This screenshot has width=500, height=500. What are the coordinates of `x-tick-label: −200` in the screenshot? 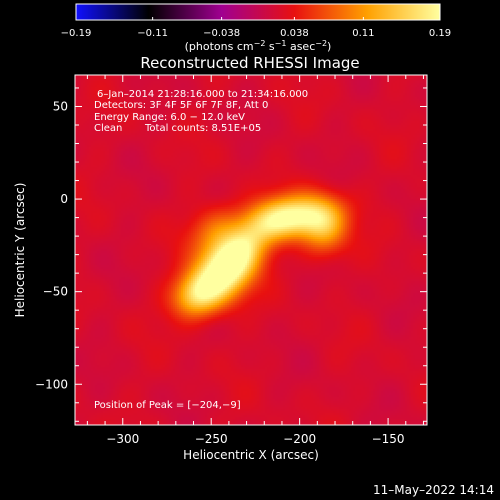 It's located at (299, 439).